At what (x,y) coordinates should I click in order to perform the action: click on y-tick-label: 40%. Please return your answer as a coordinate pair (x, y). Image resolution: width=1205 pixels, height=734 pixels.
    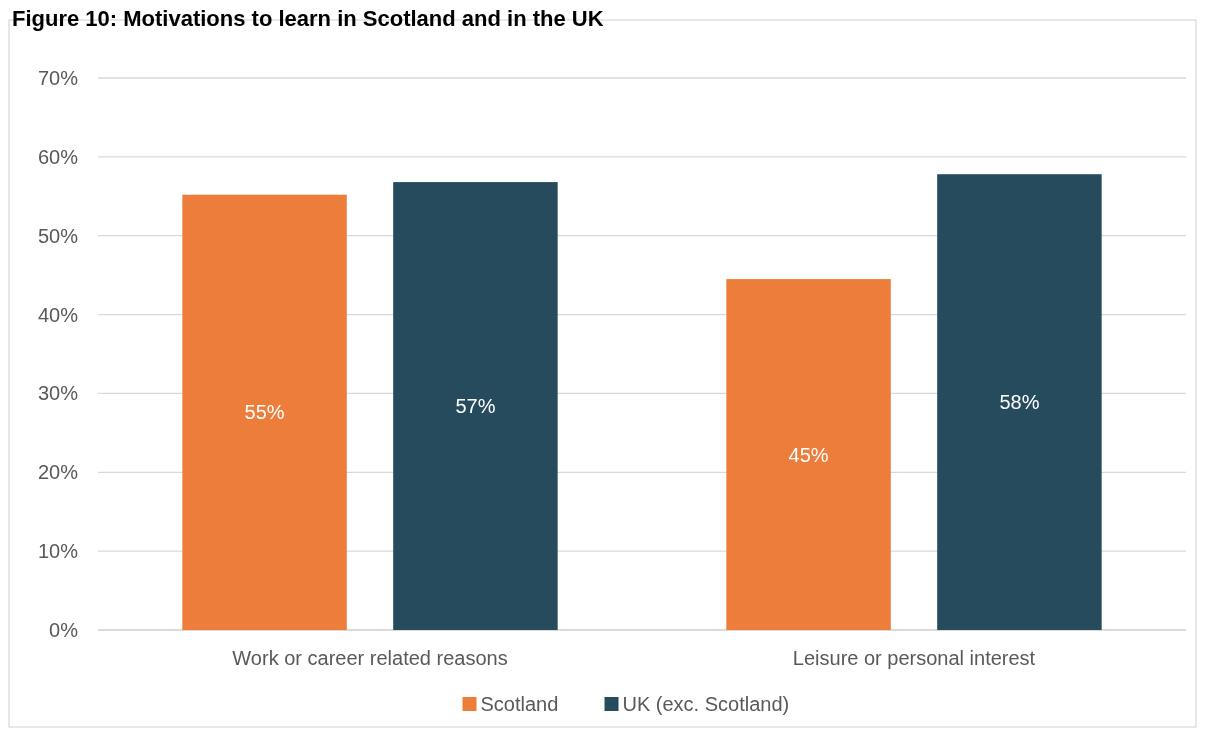
    Looking at the image, I should click on (58, 314).